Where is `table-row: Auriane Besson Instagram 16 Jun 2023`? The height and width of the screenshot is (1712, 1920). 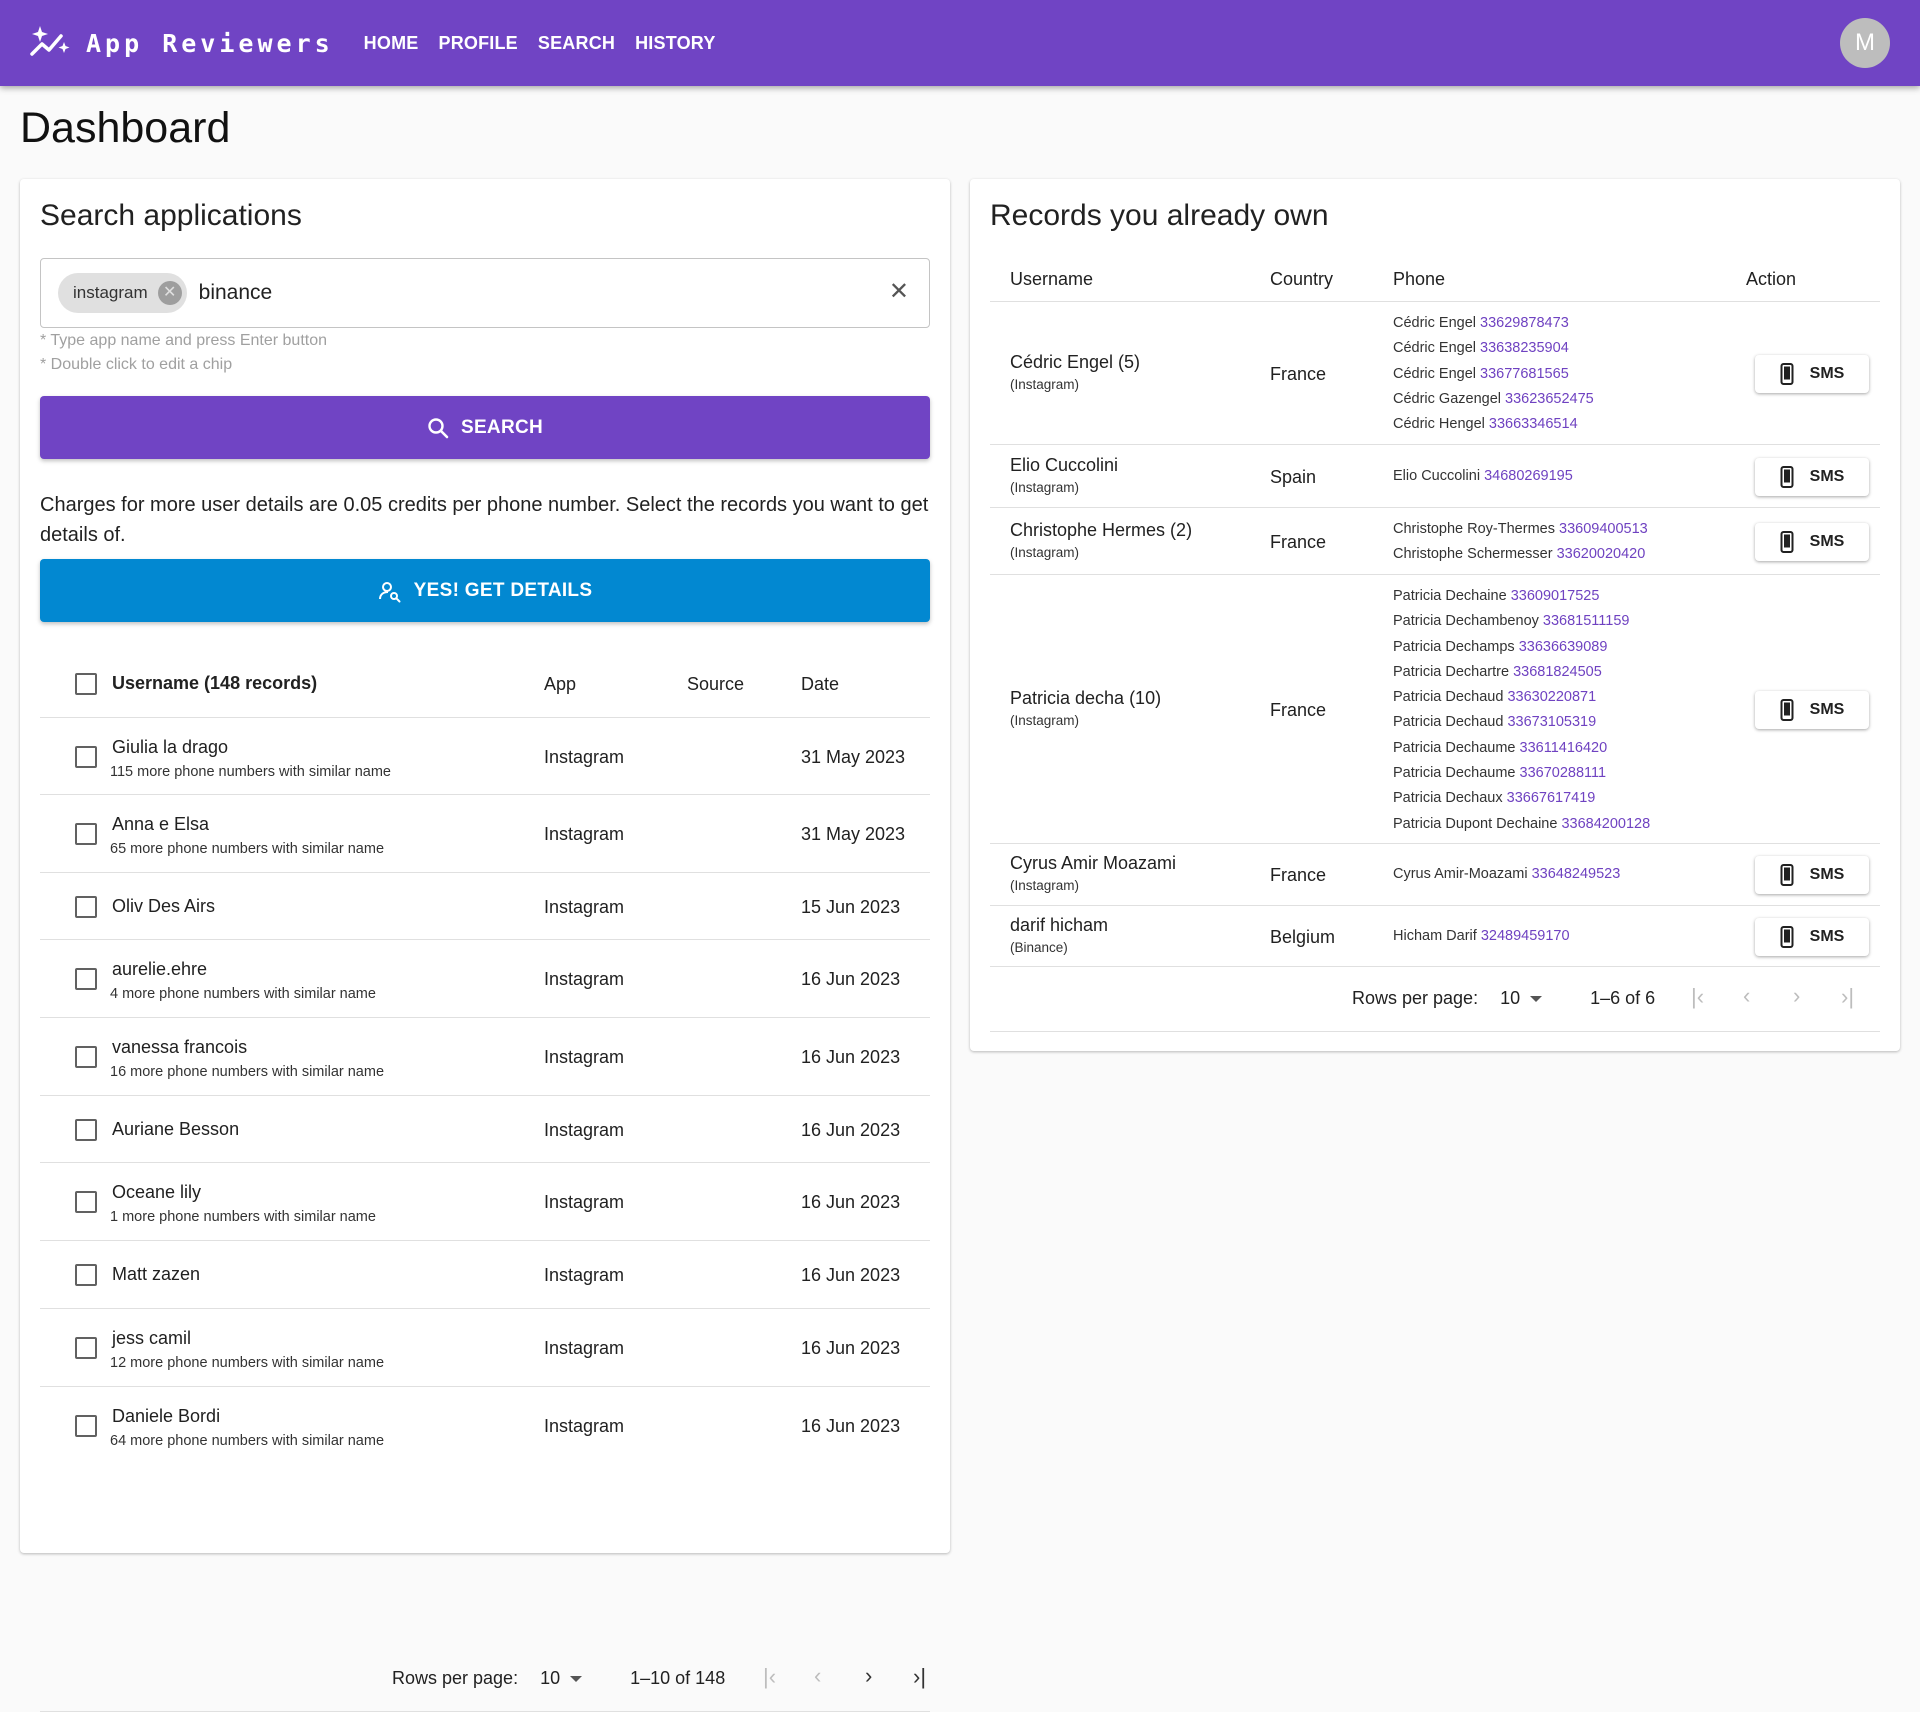 table-row: Auriane Besson Instagram 16 Jun 2023 is located at coordinates (485, 1129).